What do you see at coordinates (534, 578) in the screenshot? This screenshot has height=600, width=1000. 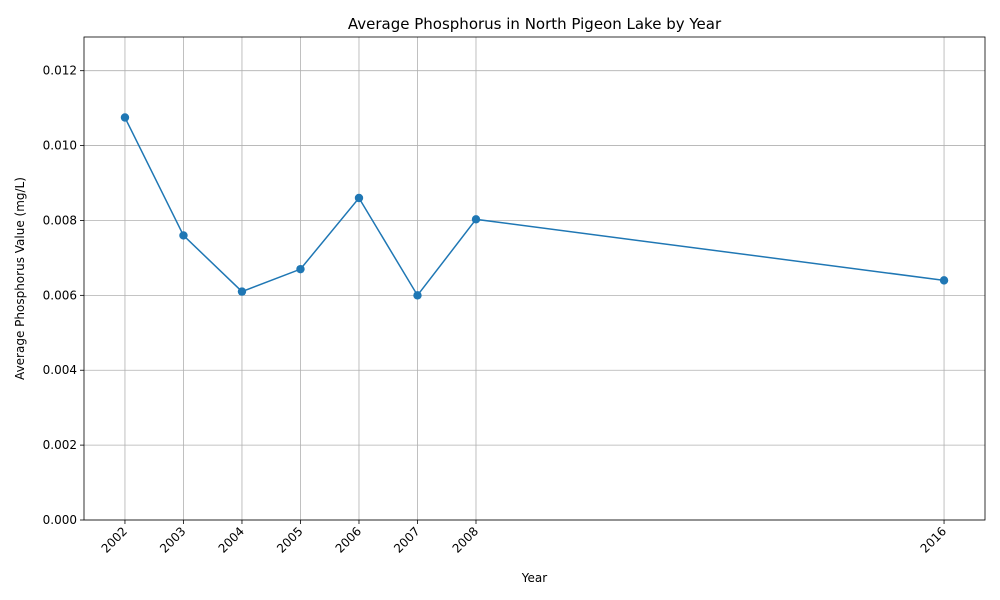 I see `x-axis-label: Year` at bounding box center [534, 578].